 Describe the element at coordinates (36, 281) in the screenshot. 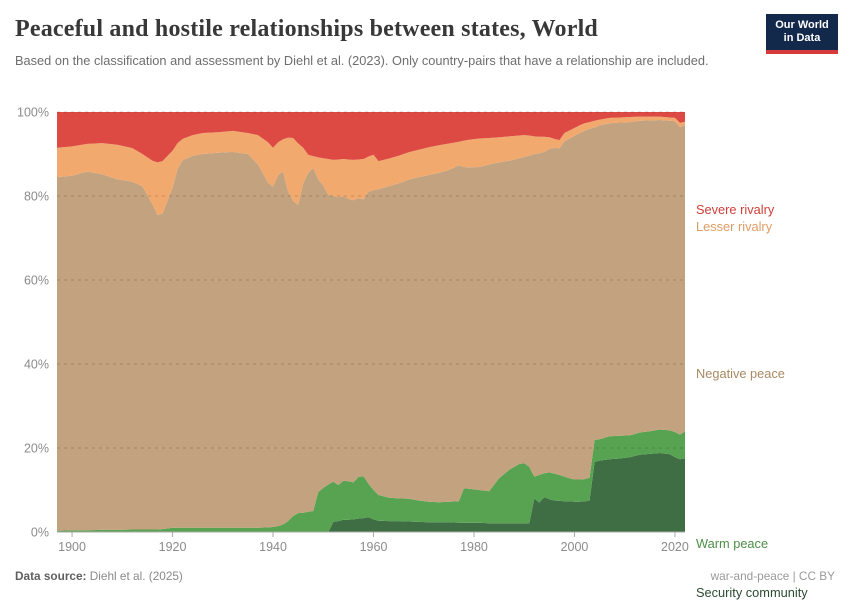

I see `y-tick-label-60: 60%` at that location.